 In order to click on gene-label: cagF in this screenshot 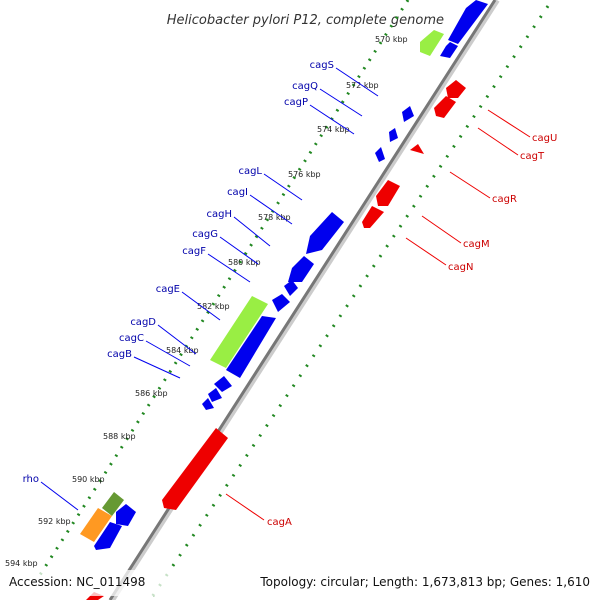, I will do `click(194, 251)`.